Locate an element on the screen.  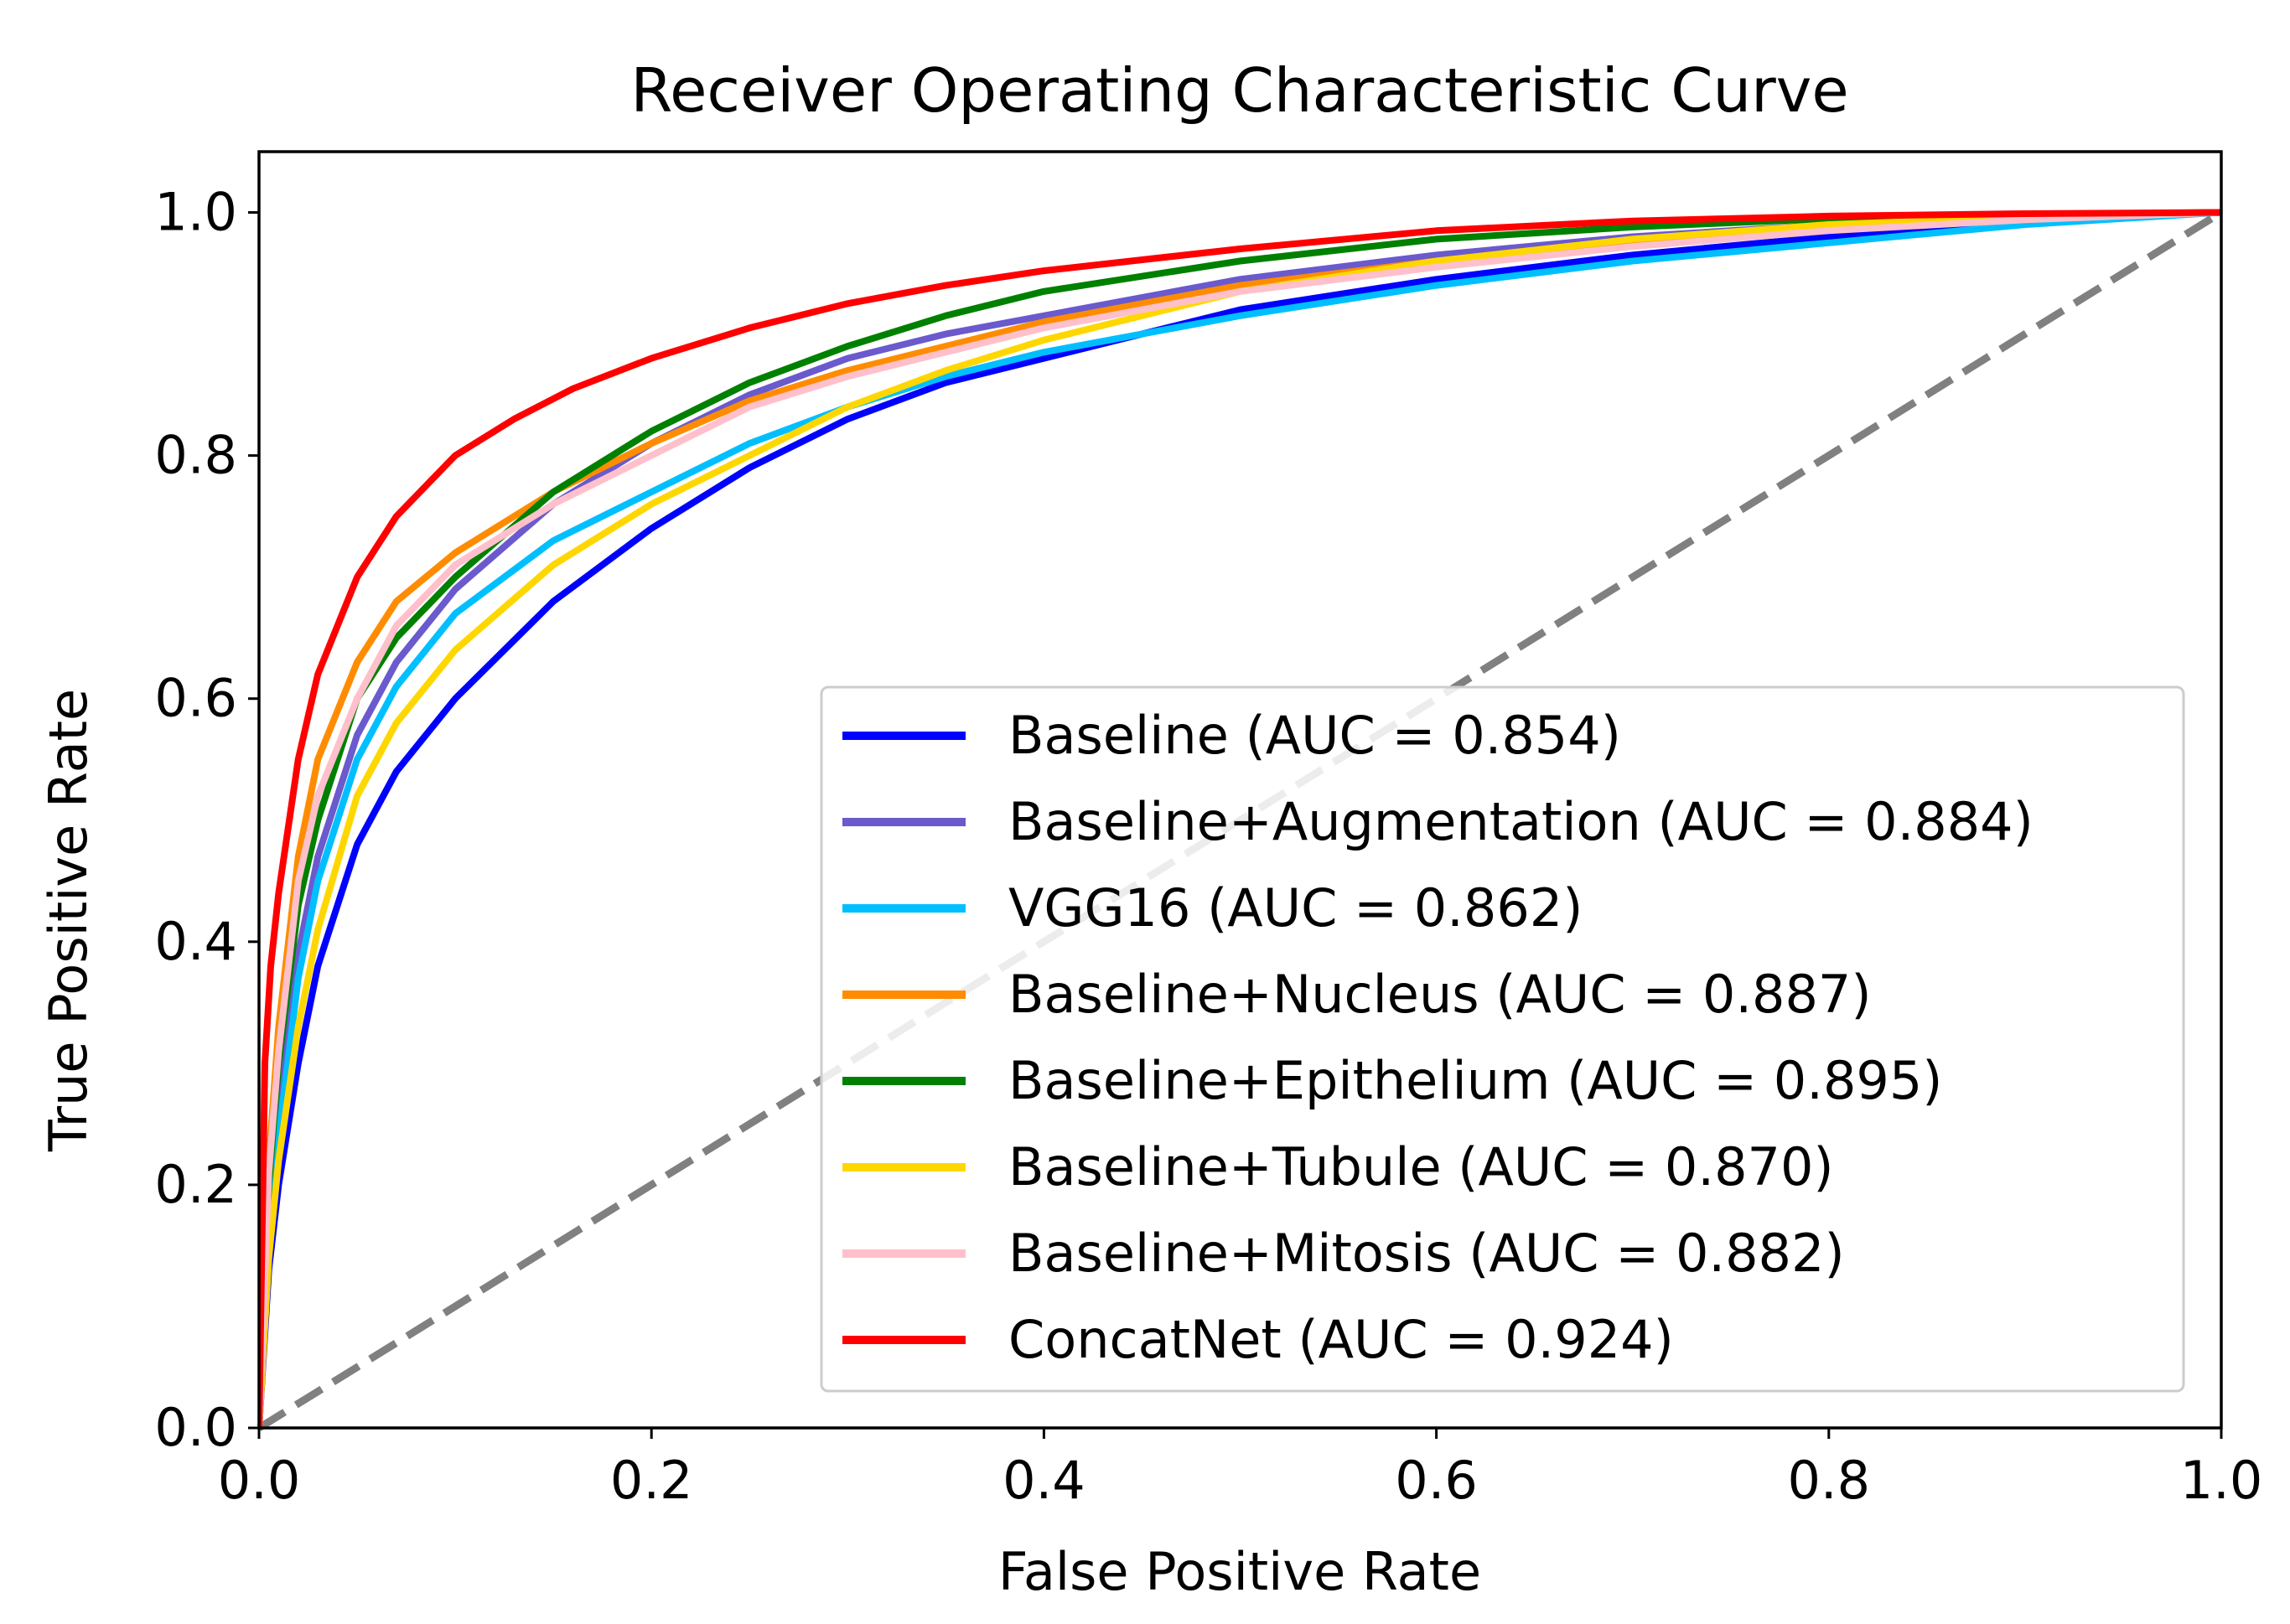
legend-label-4: Baseline+Nucleus (AUC = 0.887) is located at coordinates (1440, 994).